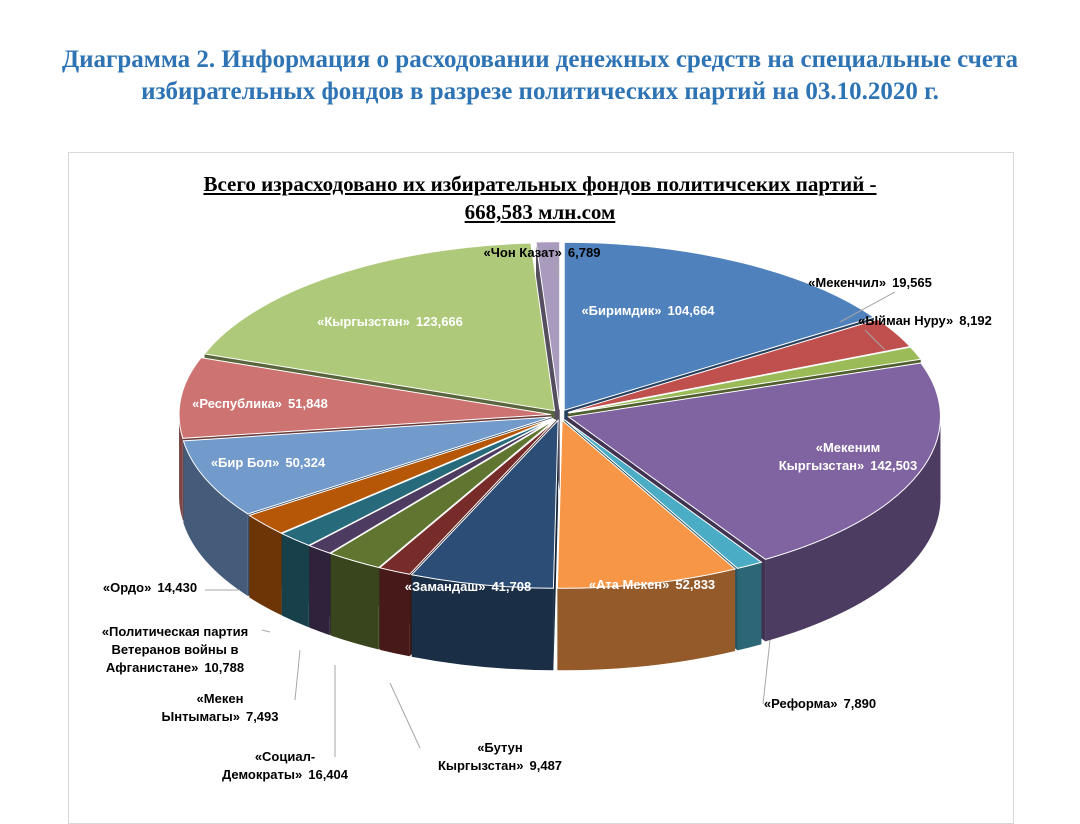 Image resolution: width=1080 pixels, height=824 pixels. Describe the element at coordinates (511, 586) in the screenshot. I see `value-label: 41,708` at that location.